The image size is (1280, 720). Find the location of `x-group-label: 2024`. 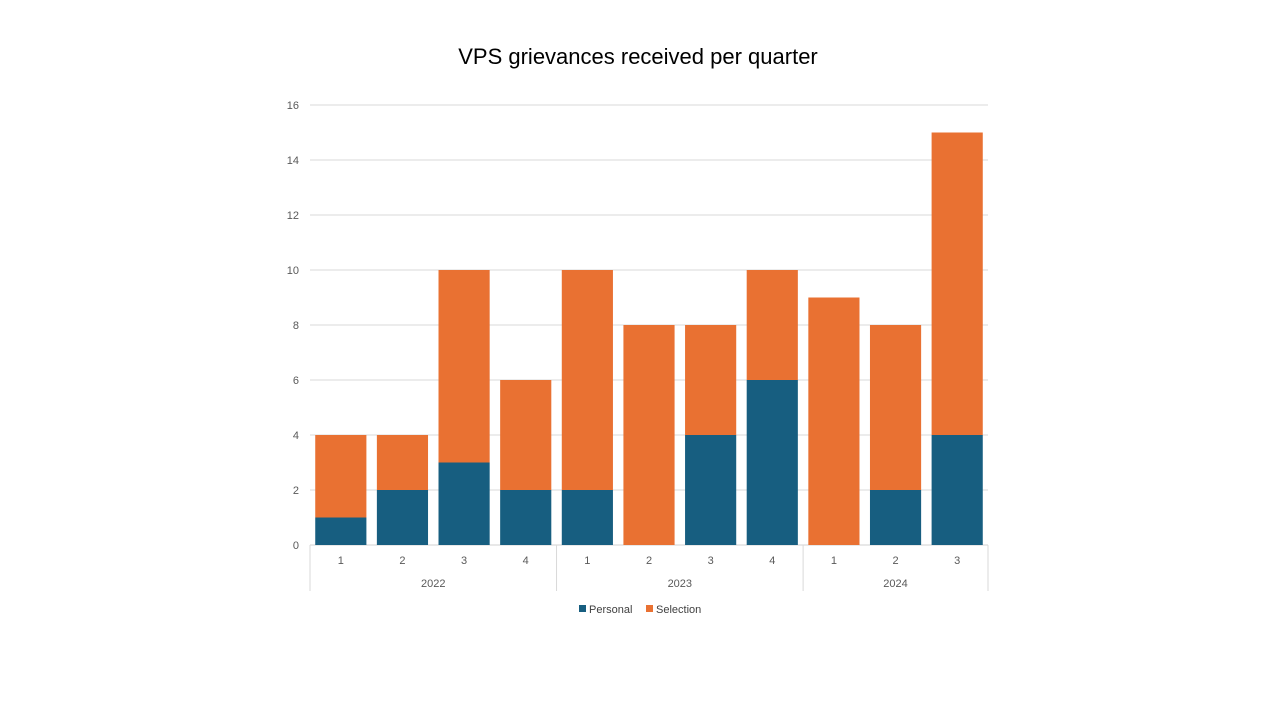

x-group-label: 2024 is located at coordinates (895, 584).